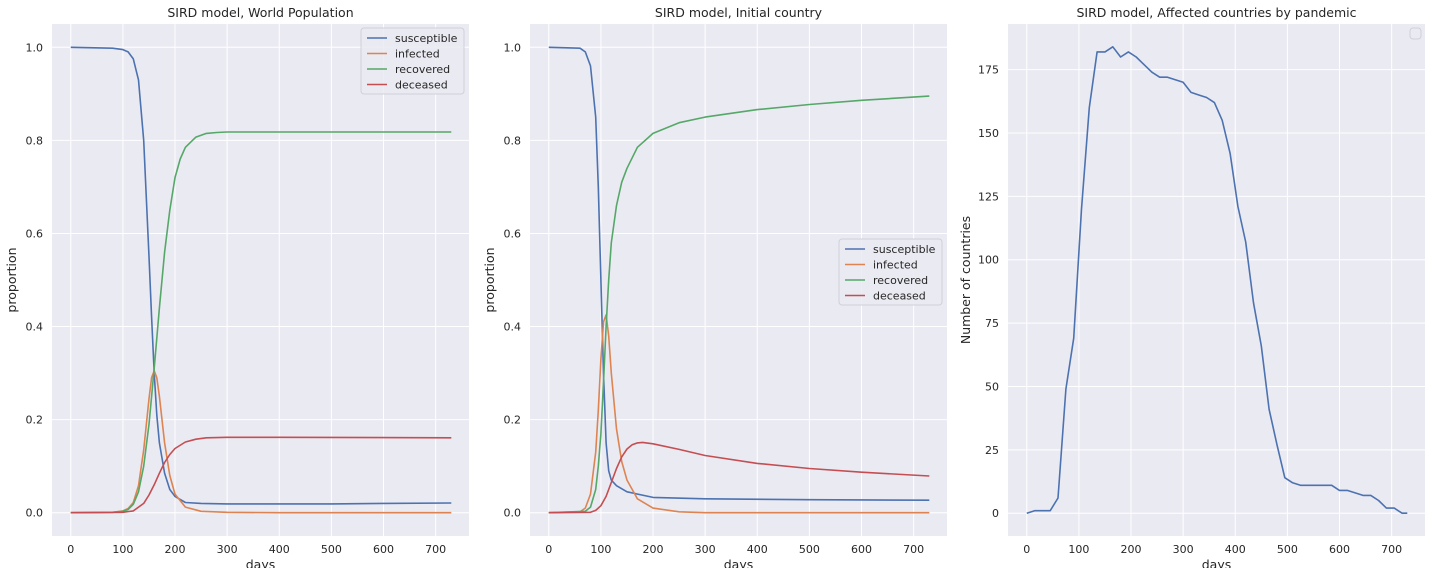 The height and width of the screenshot is (572, 1432). What do you see at coordinates (435, 549) in the screenshot?
I see `chart1-x-tick-label: 700` at bounding box center [435, 549].